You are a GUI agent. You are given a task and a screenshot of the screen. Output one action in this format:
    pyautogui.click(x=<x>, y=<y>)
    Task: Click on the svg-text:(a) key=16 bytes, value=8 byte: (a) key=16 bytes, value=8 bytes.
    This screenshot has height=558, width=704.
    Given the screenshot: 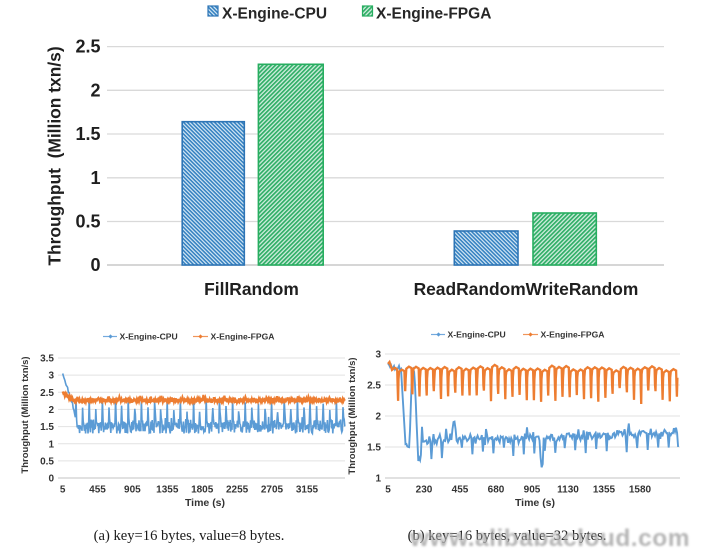 What is the action you would take?
    pyautogui.click(x=189, y=536)
    